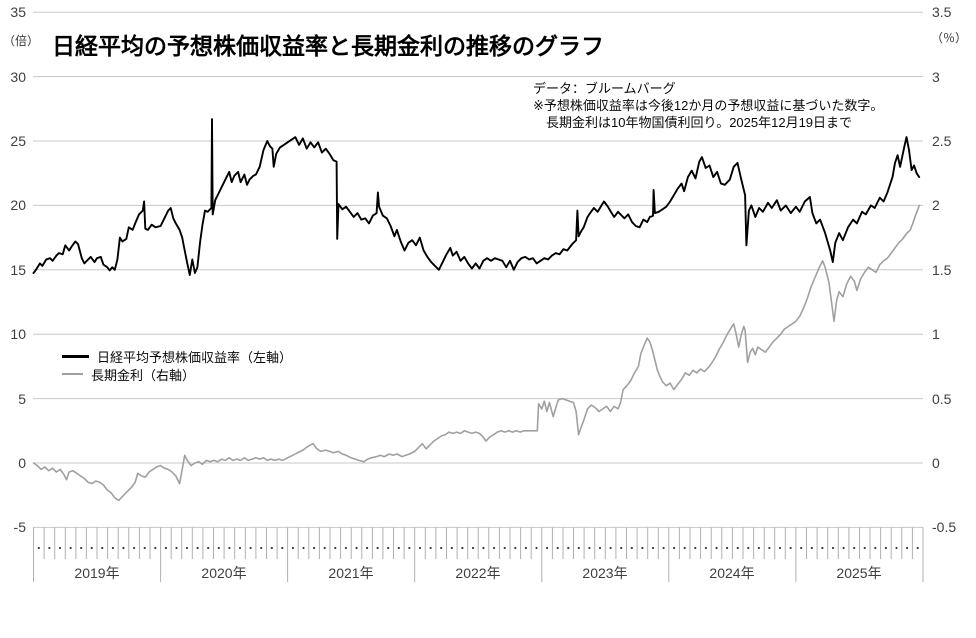 The height and width of the screenshot is (638, 976). I want to click on right-axis-tick-label: 0, so click(936, 463).